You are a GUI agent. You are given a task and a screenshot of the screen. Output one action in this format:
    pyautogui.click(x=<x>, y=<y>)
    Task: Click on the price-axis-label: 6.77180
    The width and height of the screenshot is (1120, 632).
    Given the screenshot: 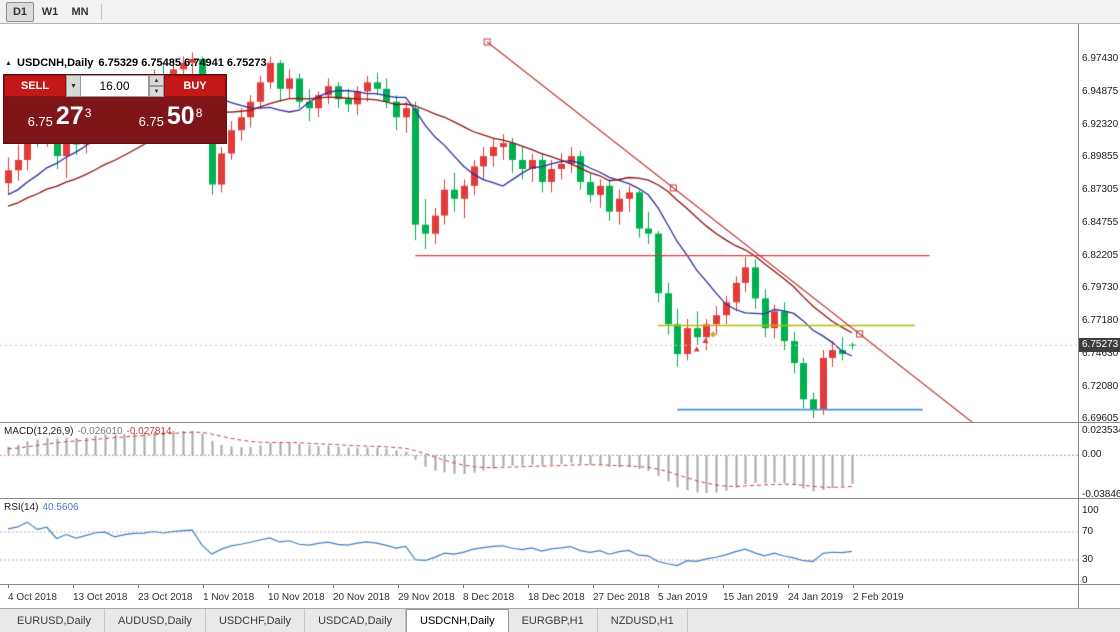 What is the action you would take?
    pyautogui.click(x=1100, y=320)
    